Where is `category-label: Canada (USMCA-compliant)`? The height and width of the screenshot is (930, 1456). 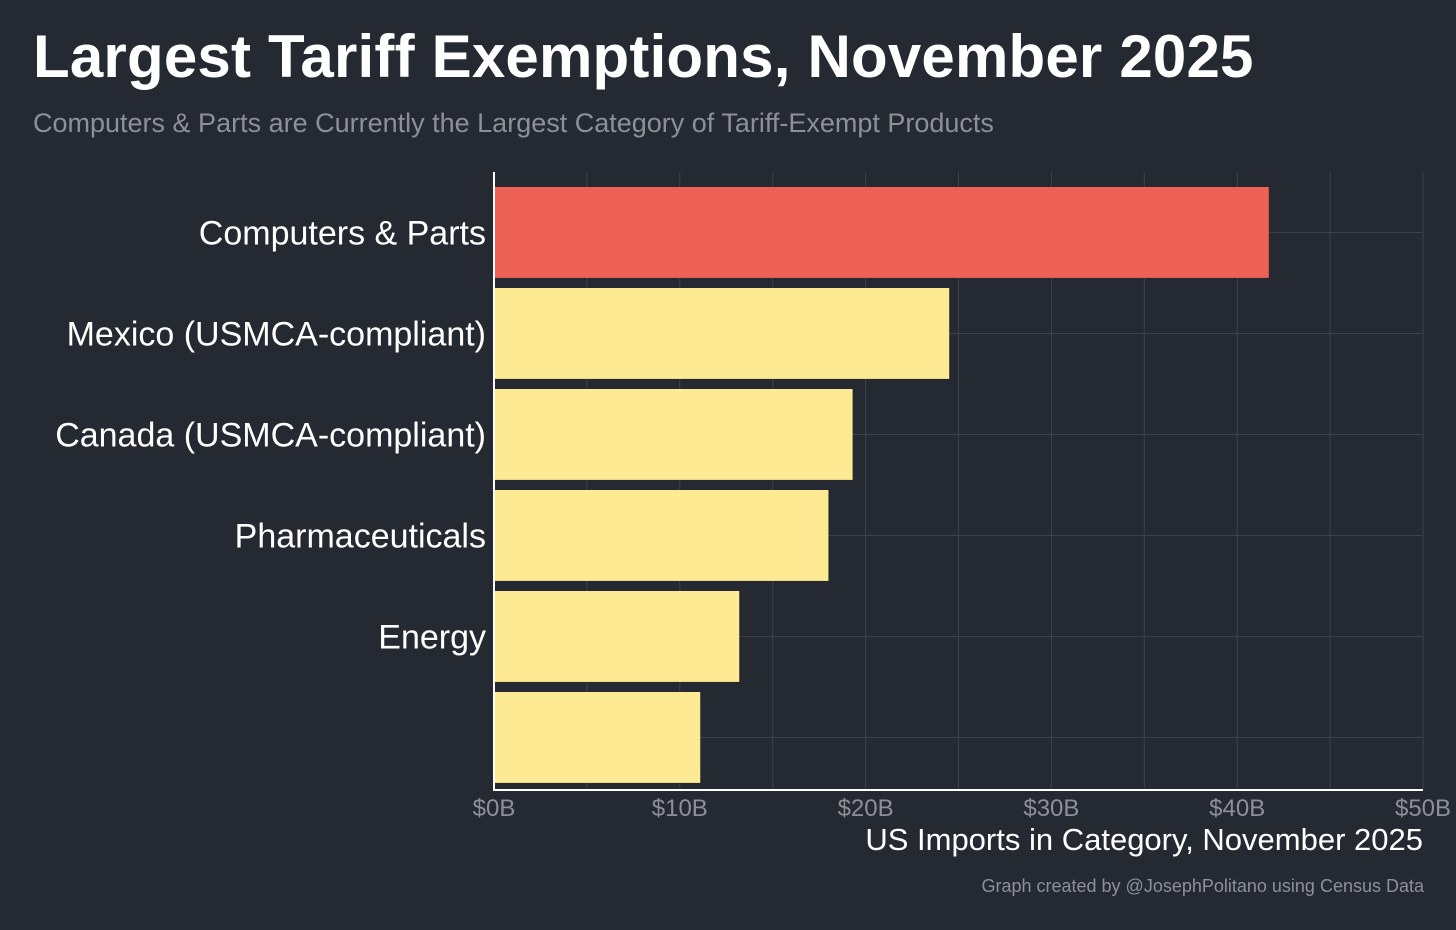 category-label: Canada (USMCA-compliant) is located at coordinates (270, 435).